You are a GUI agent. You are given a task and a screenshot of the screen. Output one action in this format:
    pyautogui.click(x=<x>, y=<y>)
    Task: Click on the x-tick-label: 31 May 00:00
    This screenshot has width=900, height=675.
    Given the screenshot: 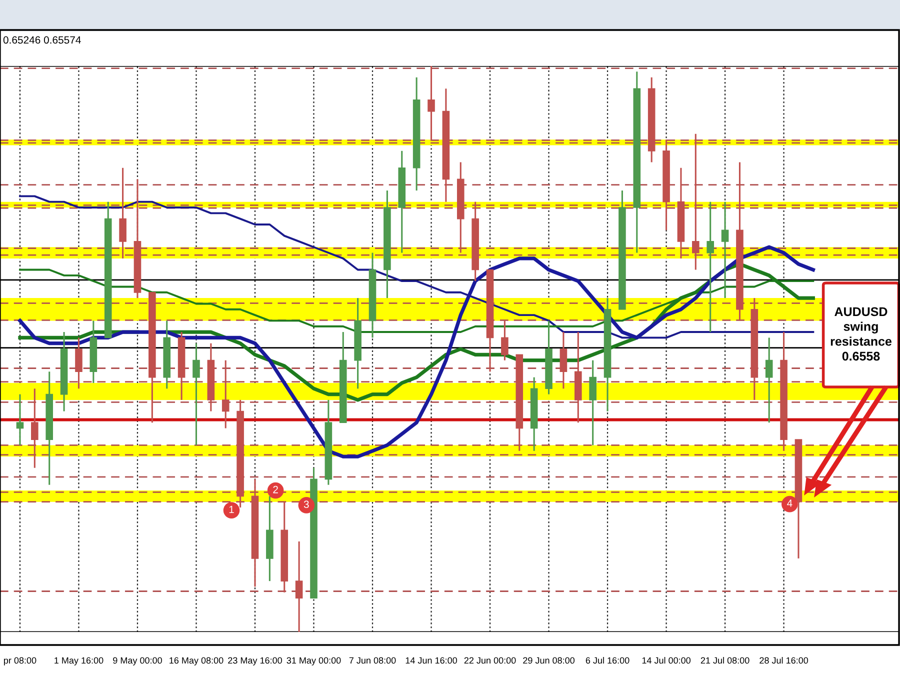 What is the action you would take?
    pyautogui.click(x=313, y=661)
    